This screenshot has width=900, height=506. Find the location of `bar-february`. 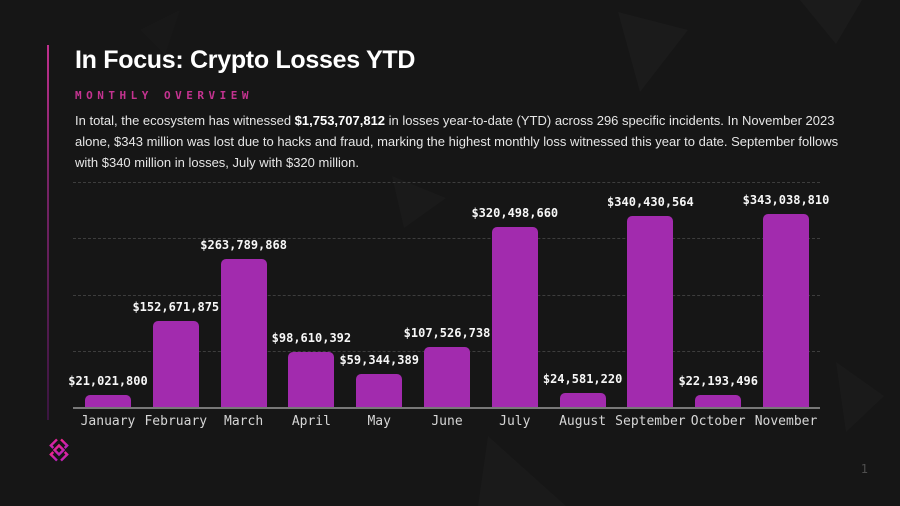

bar-february is located at coordinates (175, 364).